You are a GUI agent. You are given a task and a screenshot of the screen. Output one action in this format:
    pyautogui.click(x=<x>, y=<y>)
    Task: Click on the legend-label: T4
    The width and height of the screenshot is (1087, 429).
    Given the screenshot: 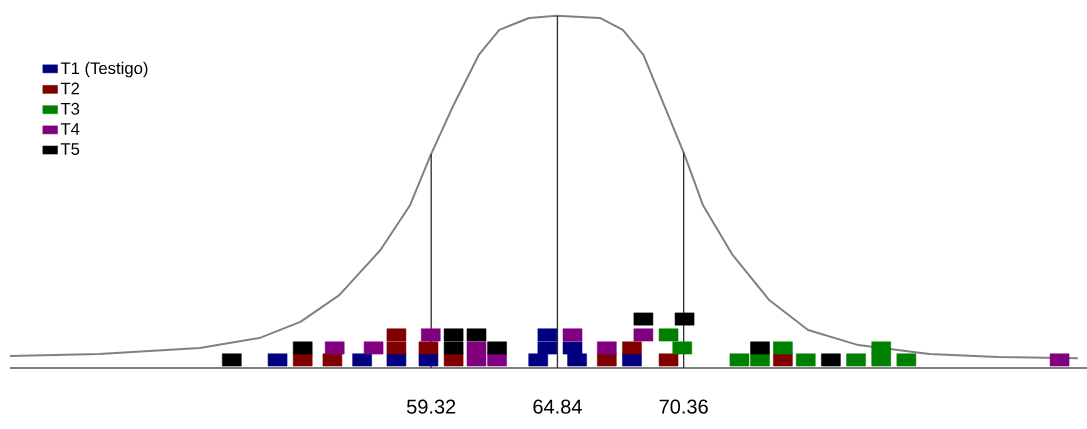 What is the action you would take?
    pyautogui.click(x=70, y=129)
    